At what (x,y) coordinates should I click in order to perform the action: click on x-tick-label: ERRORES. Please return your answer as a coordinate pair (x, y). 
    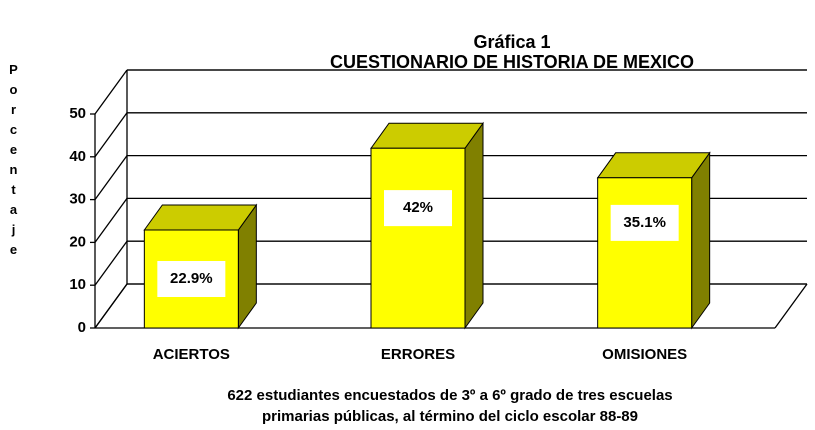
    Looking at the image, I should click on (418, 354).